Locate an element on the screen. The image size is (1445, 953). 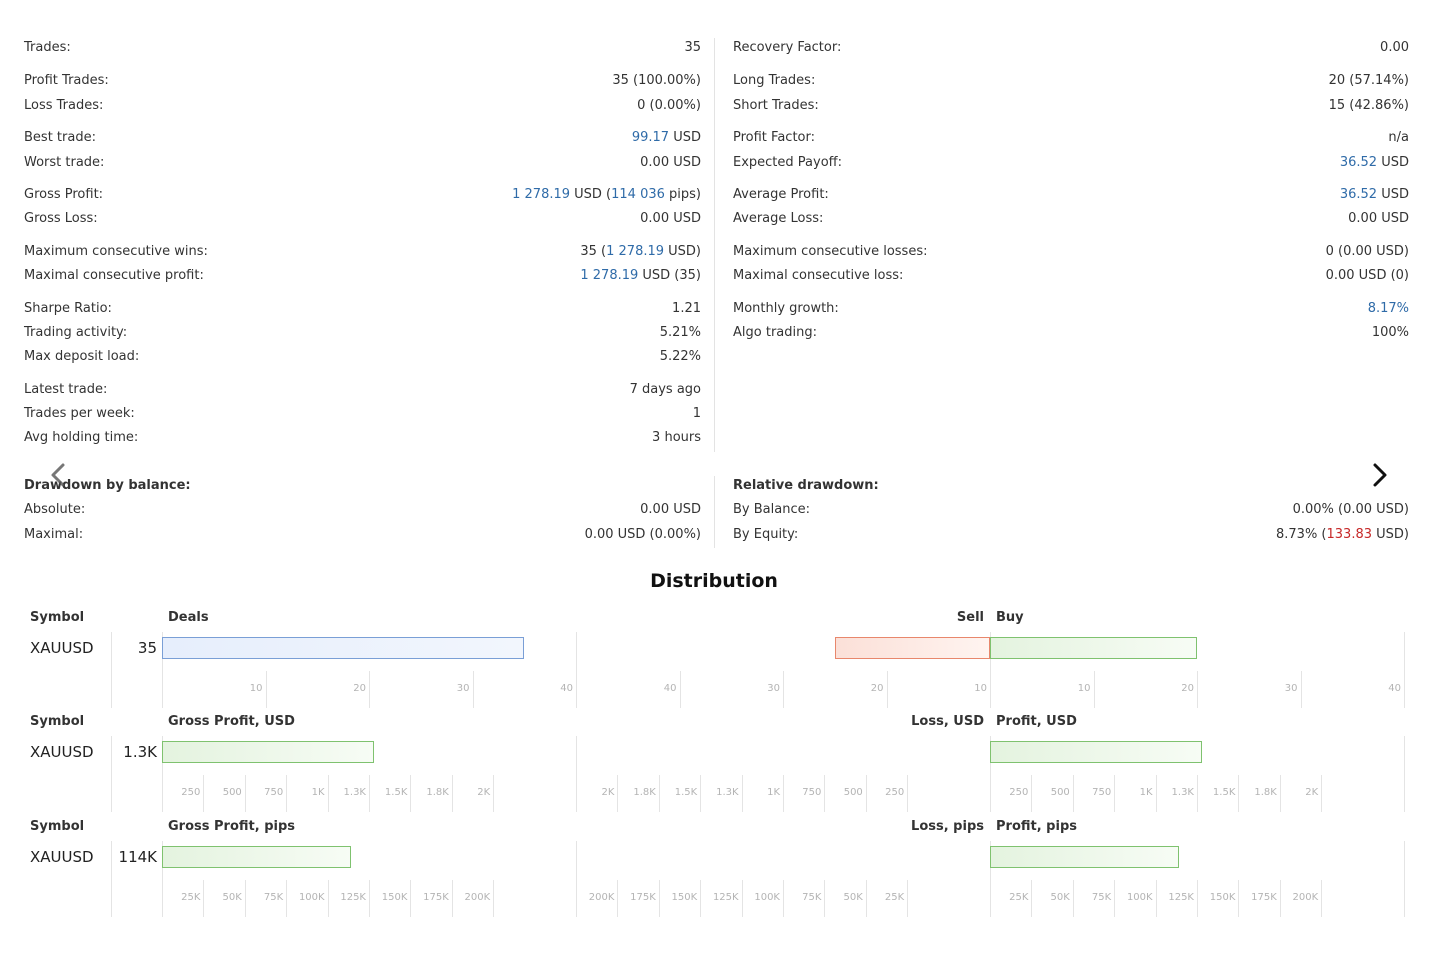
stat-row-left: Trades per week: 1 is located at coordinates (362, 414).